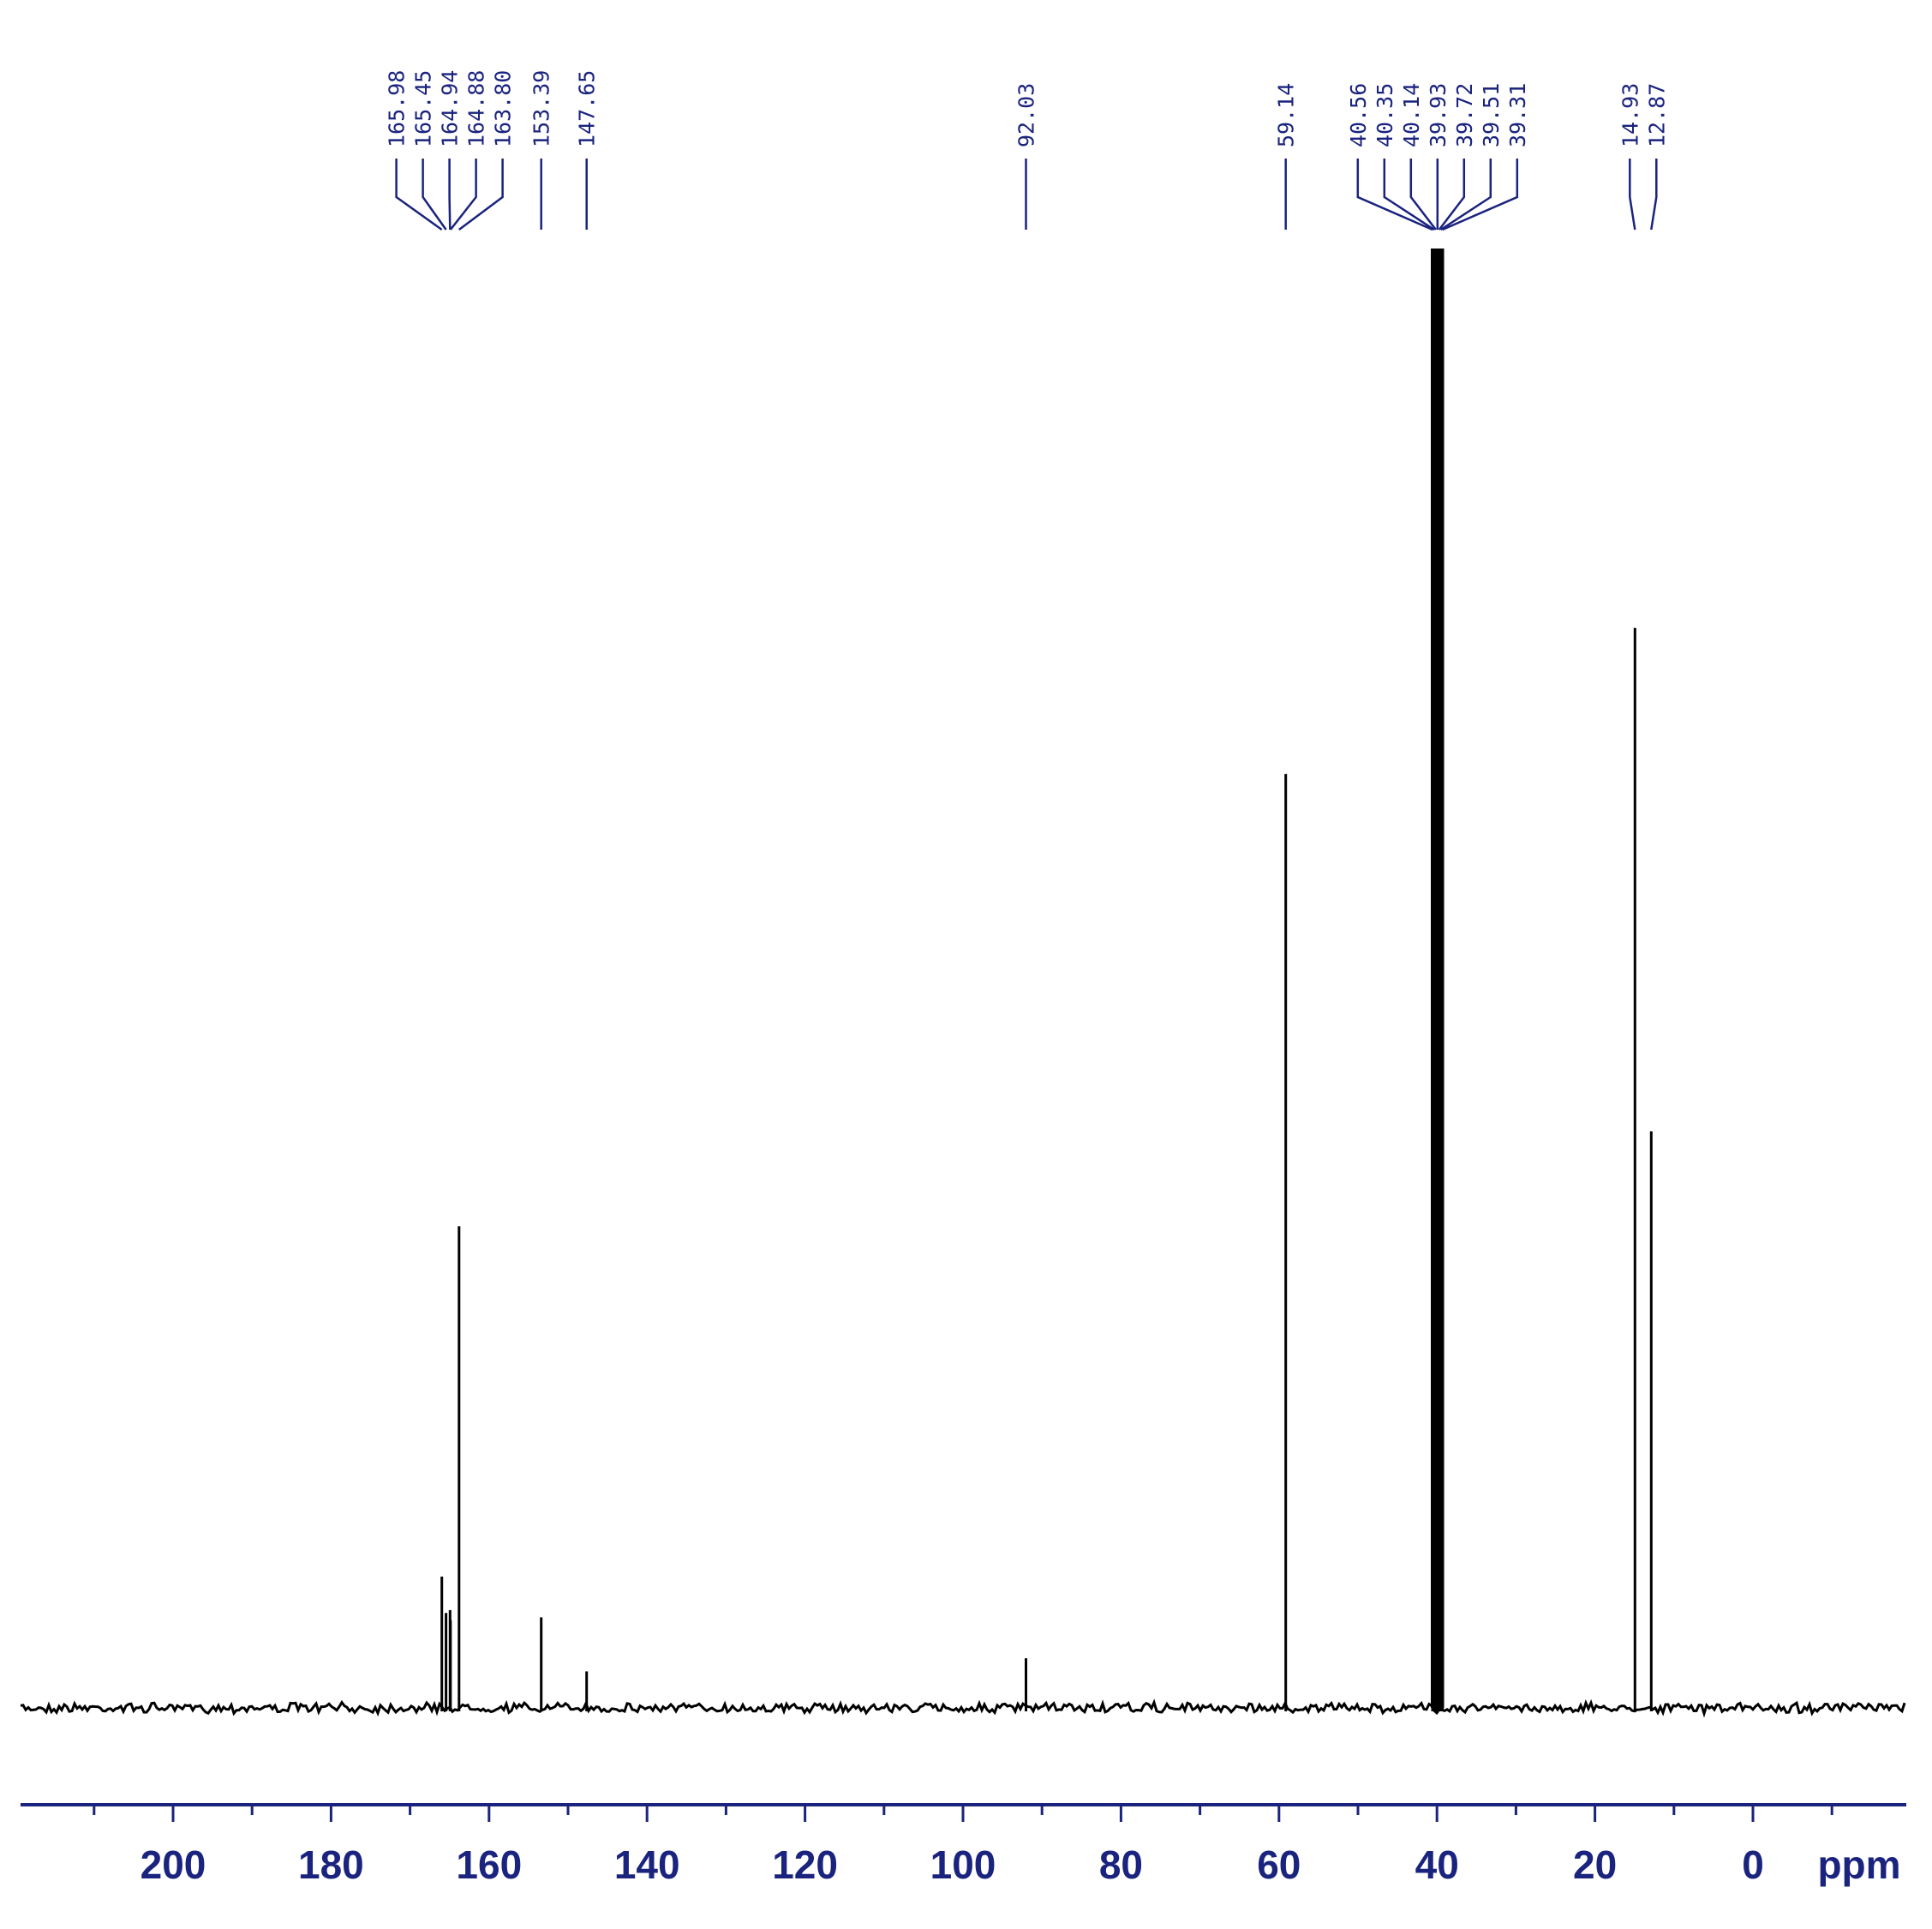 This screenshot has height=1929, width=1932. I want to click on peak-connector-group, so click(1026, 195).